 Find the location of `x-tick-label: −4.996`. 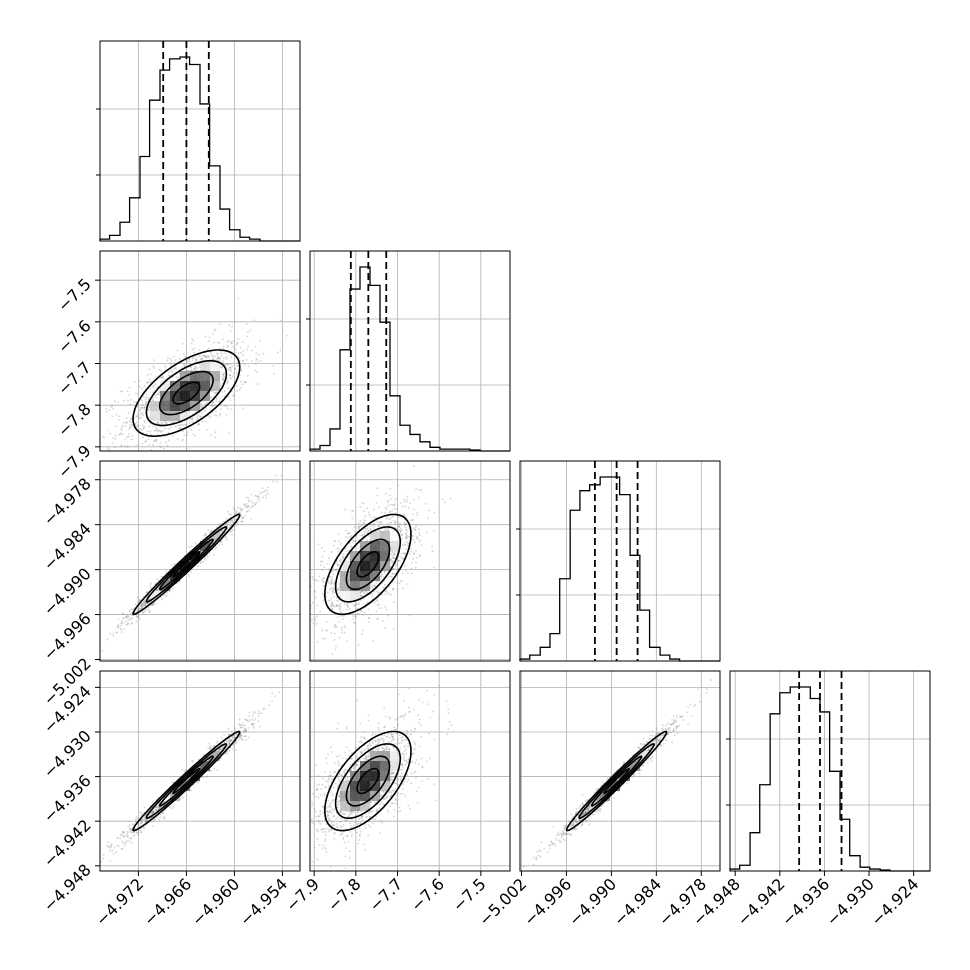

x-tick-label: −4.996 is located at coordinates (547, 901).